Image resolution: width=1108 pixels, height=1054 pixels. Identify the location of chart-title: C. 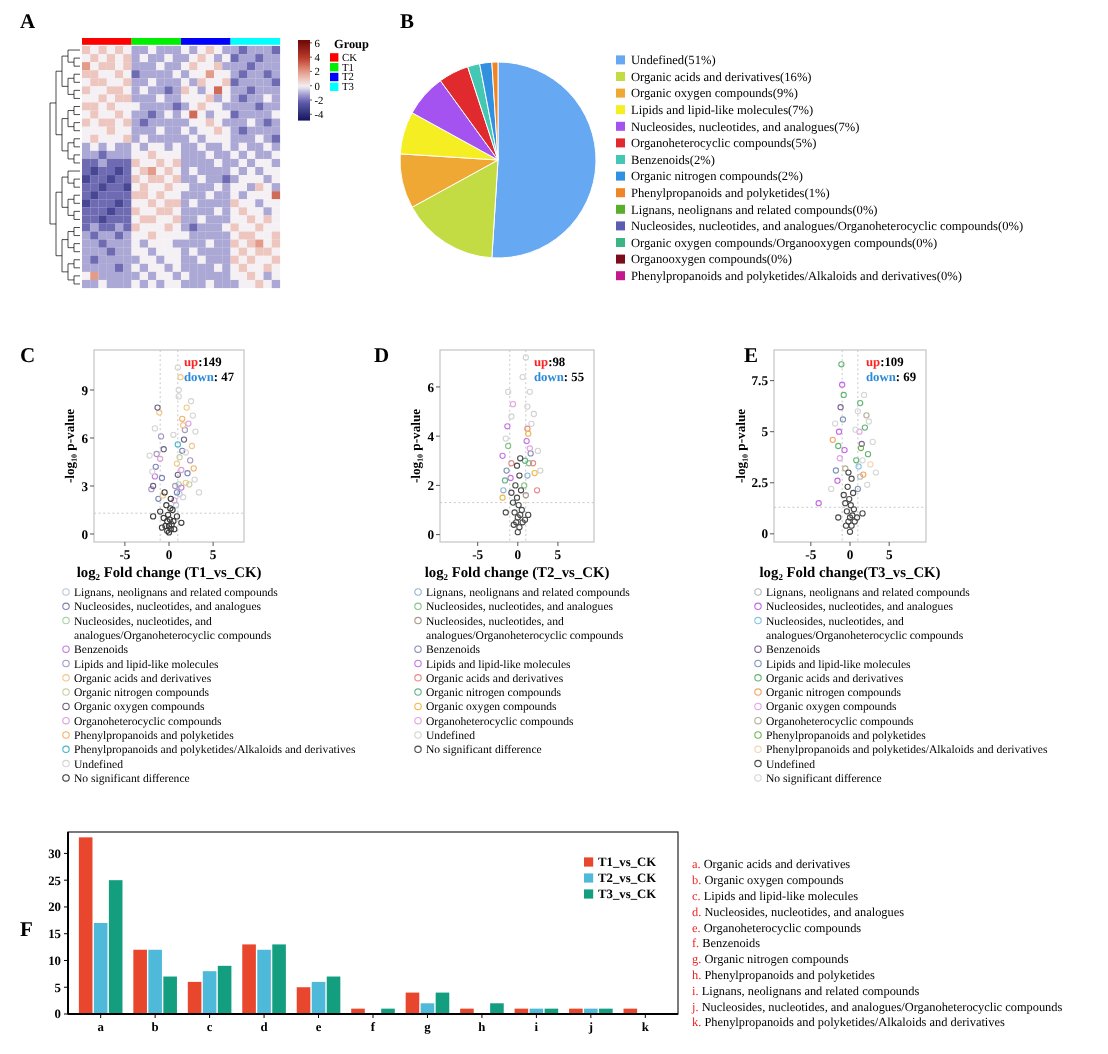
(28, 357).